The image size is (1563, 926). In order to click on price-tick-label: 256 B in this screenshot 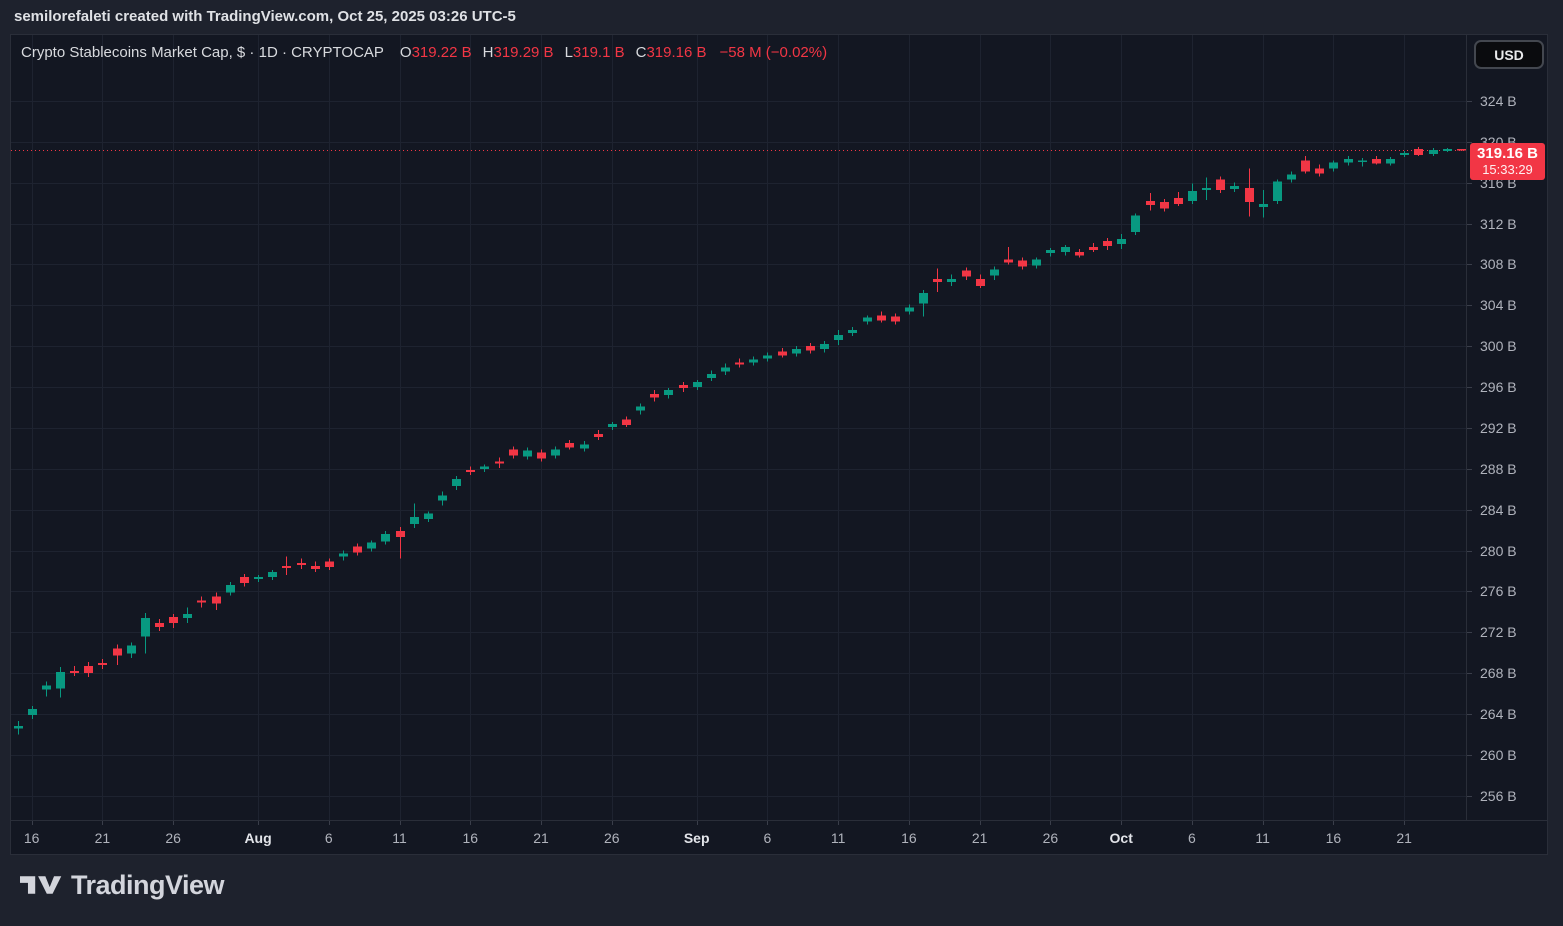, I will do `click(1498, 795)`.